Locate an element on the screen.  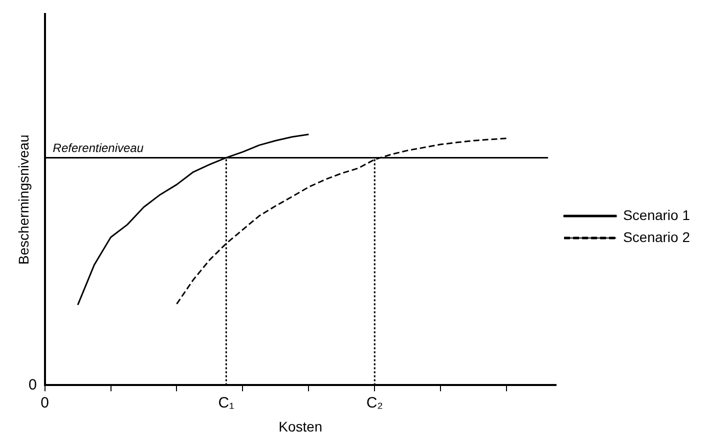
legend-label: Scenario 2 is located at coordinates (656, 236).